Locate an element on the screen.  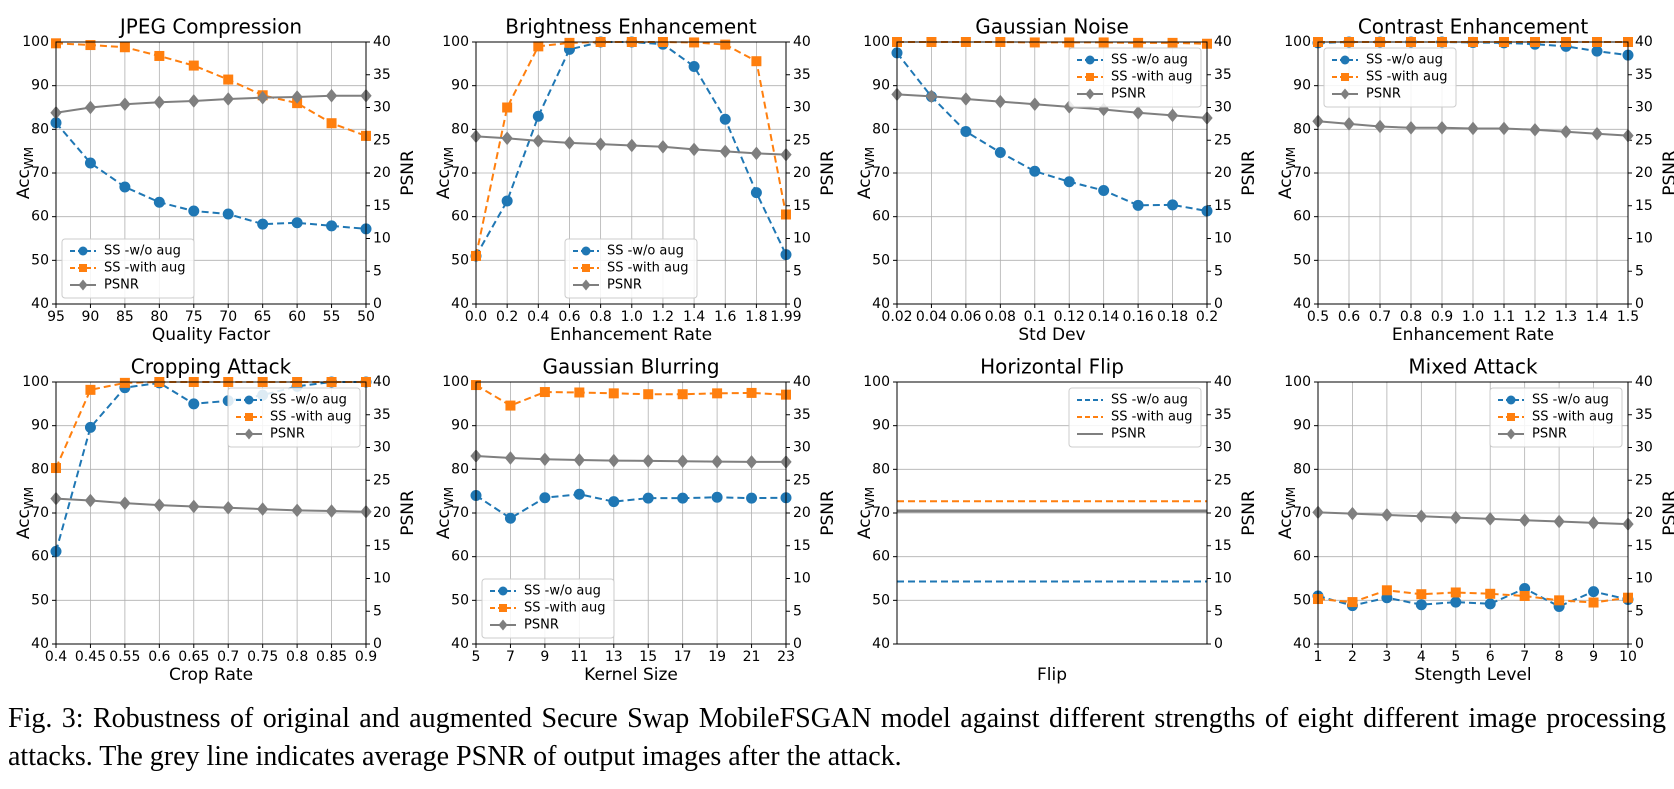
x-tick-label: 0.7 is located at coordinates (228, 657).